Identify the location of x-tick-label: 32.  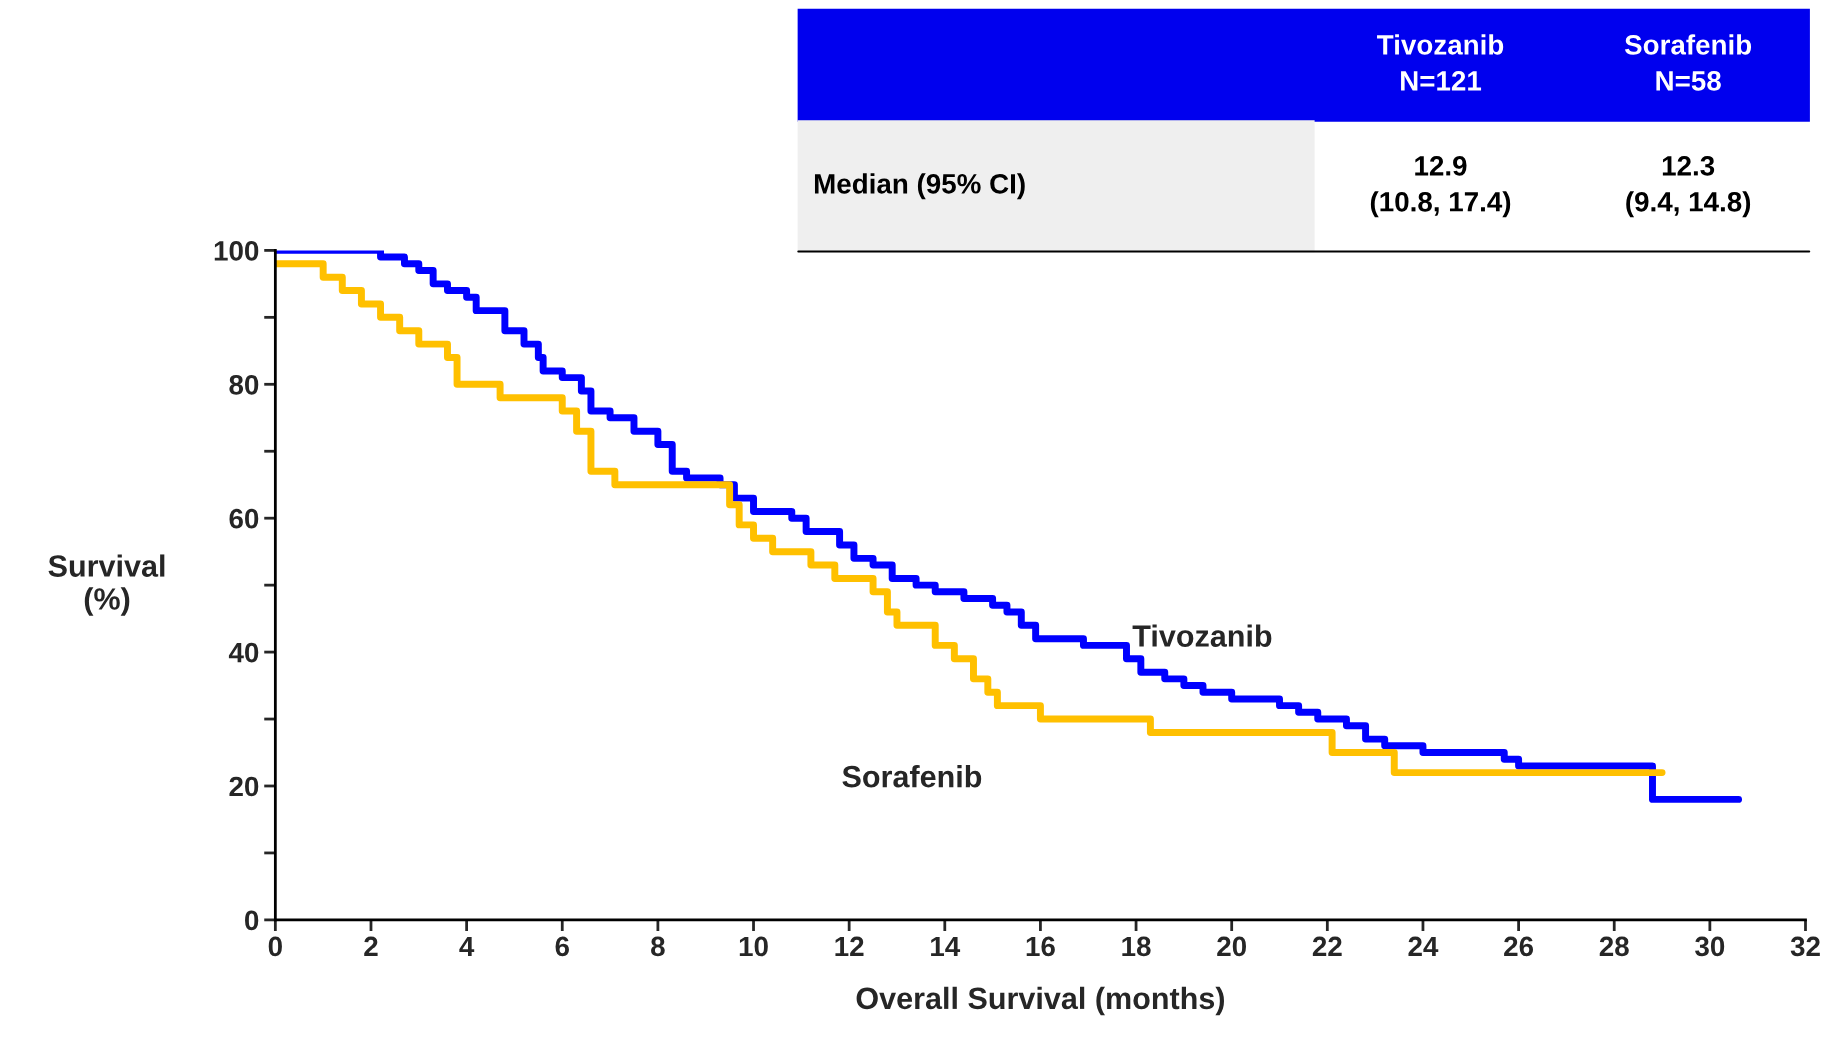
(1805, 946).